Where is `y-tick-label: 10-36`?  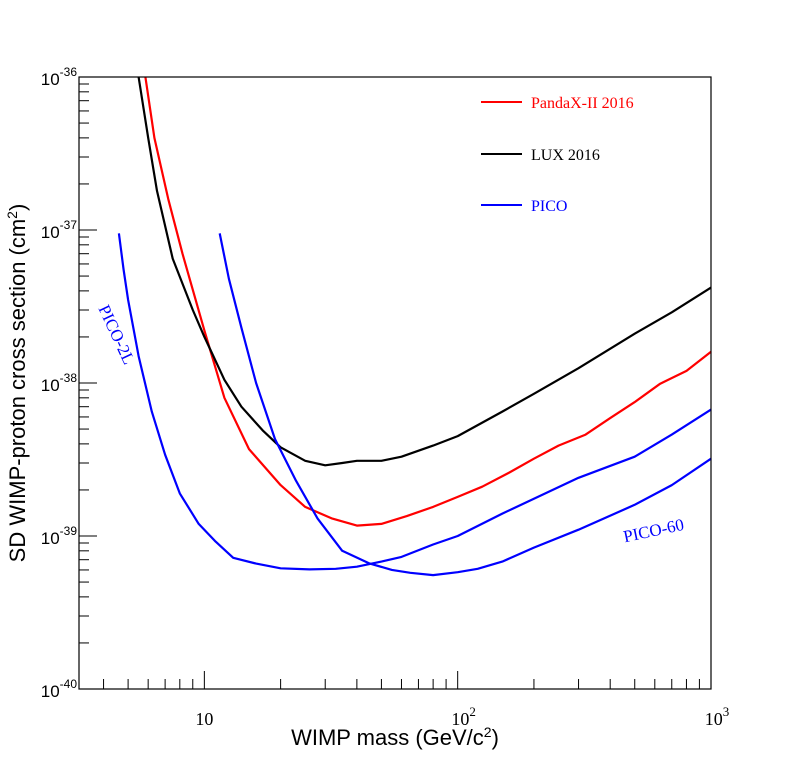
y-tick-label: 10-36 is located at coordinates (59, 77).